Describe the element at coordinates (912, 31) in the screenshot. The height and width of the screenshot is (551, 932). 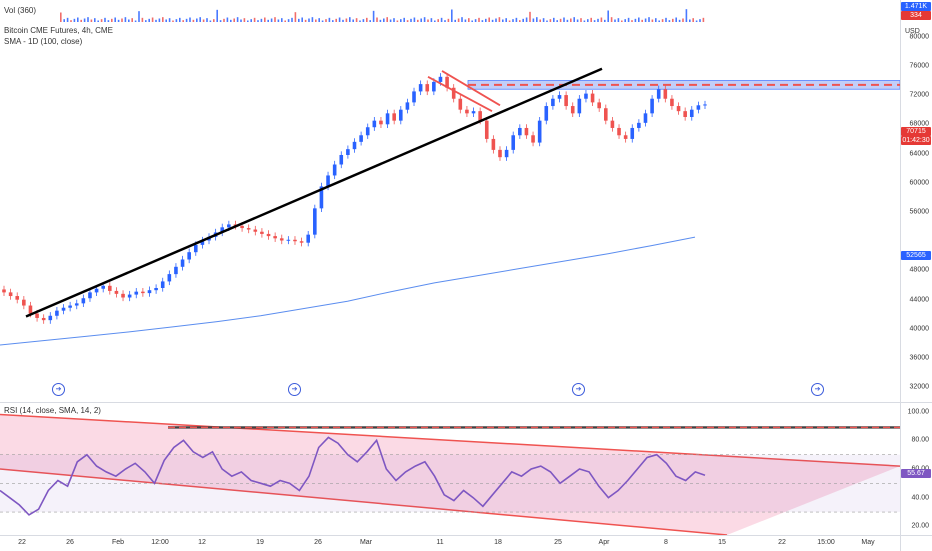
I see `currency-label: USD` at that location.